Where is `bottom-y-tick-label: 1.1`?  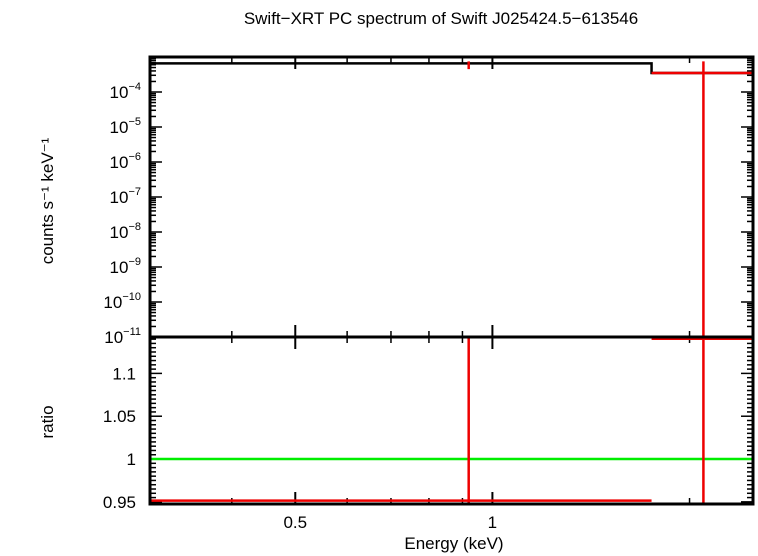
bottom-y-tick-label: 1.1 is located at coordinates (124, 373).